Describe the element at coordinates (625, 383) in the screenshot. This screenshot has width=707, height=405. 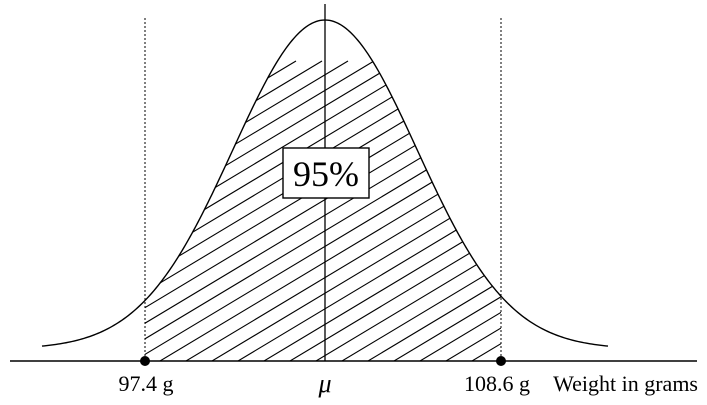
I see `axis-label: Weight in grams` at that location.